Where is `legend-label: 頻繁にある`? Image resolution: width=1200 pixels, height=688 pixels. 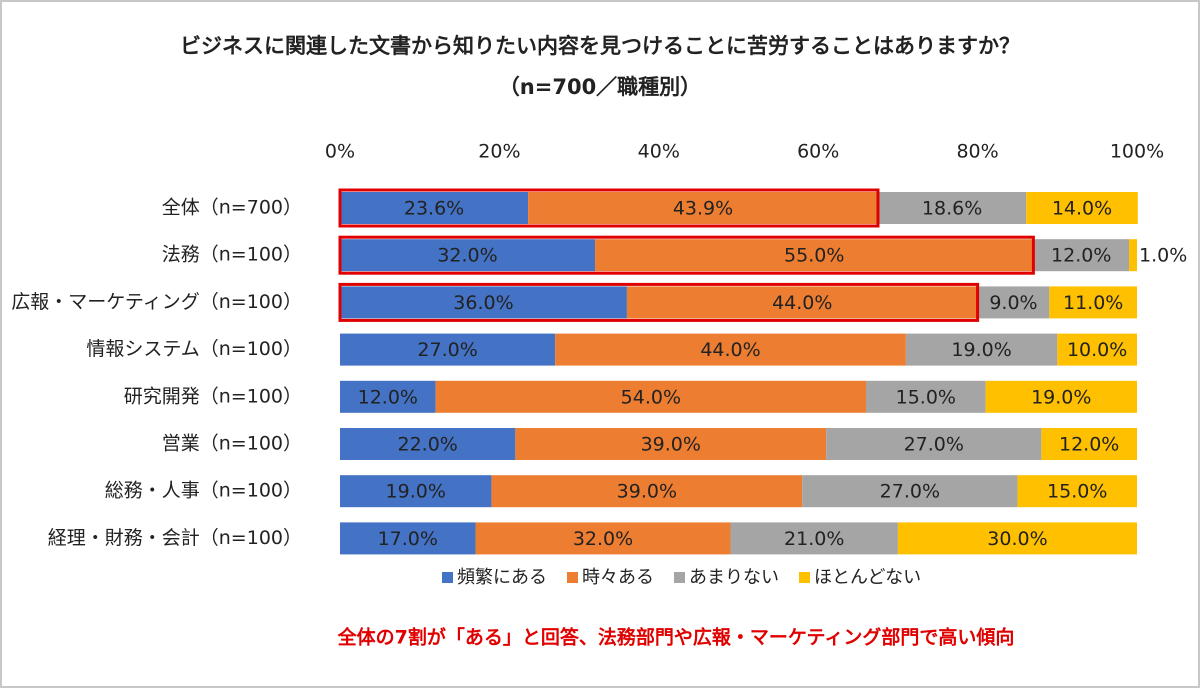 legend-label: 頻繁にある is located at coordinates (502, 577).